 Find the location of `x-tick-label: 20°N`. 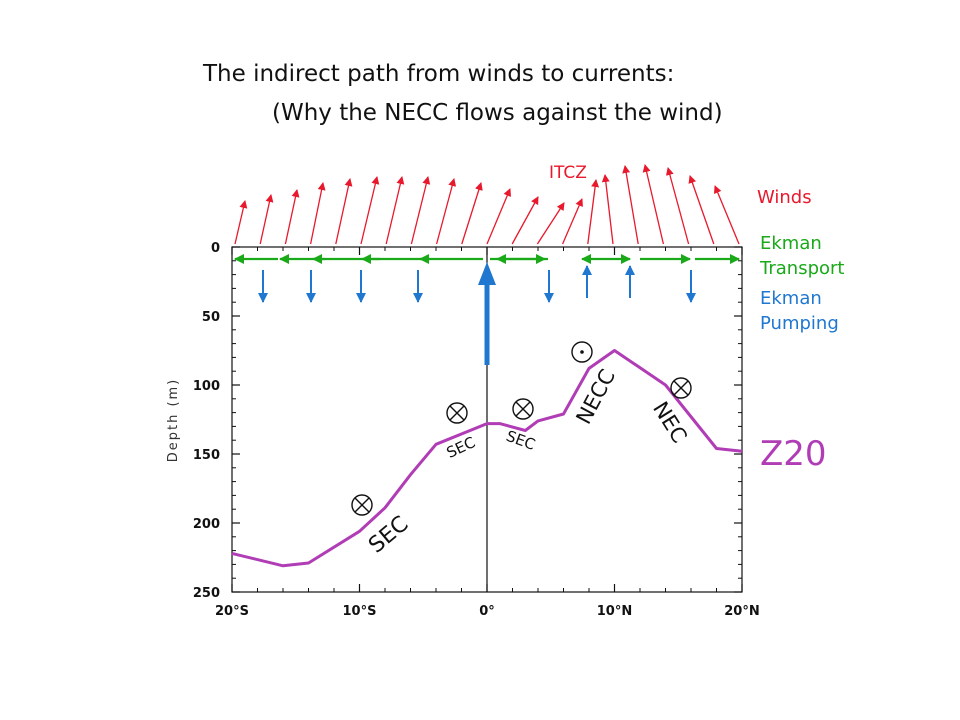

x-tick-label: 20°N is located at coordinates (741, 611).